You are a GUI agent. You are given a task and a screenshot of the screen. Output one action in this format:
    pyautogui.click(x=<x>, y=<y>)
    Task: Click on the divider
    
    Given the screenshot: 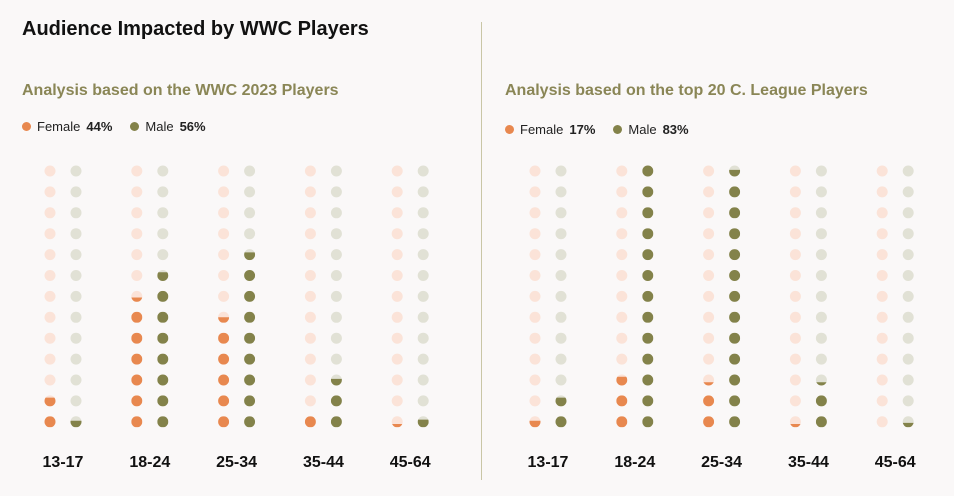 What is the action you would take?
    pyautogui.click(x=481, y=251)
    